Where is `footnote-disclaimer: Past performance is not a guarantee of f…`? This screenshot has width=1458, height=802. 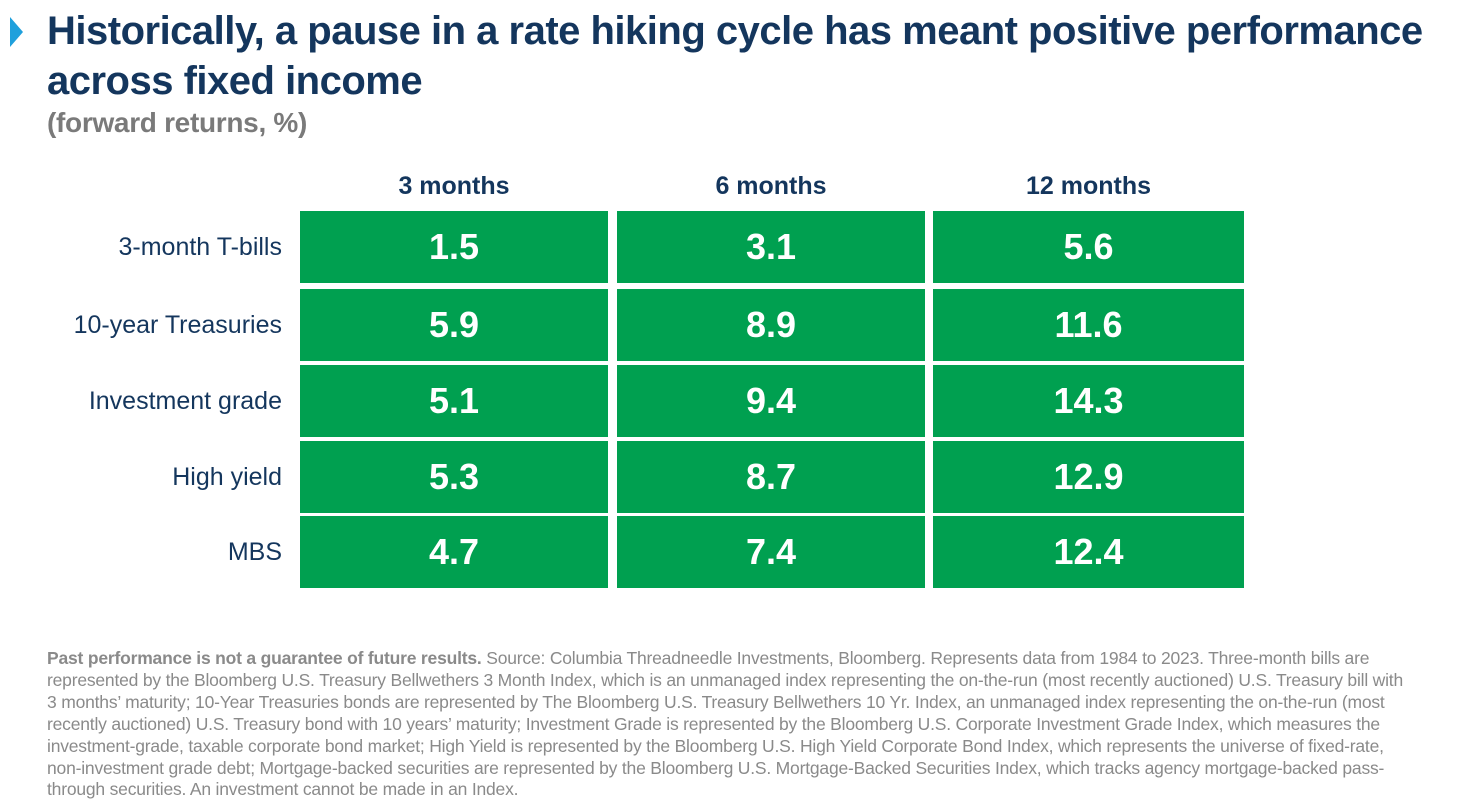 footnote-disclaimer: Past performance is not a guarantee of f… is located at coordinates (264, 658).